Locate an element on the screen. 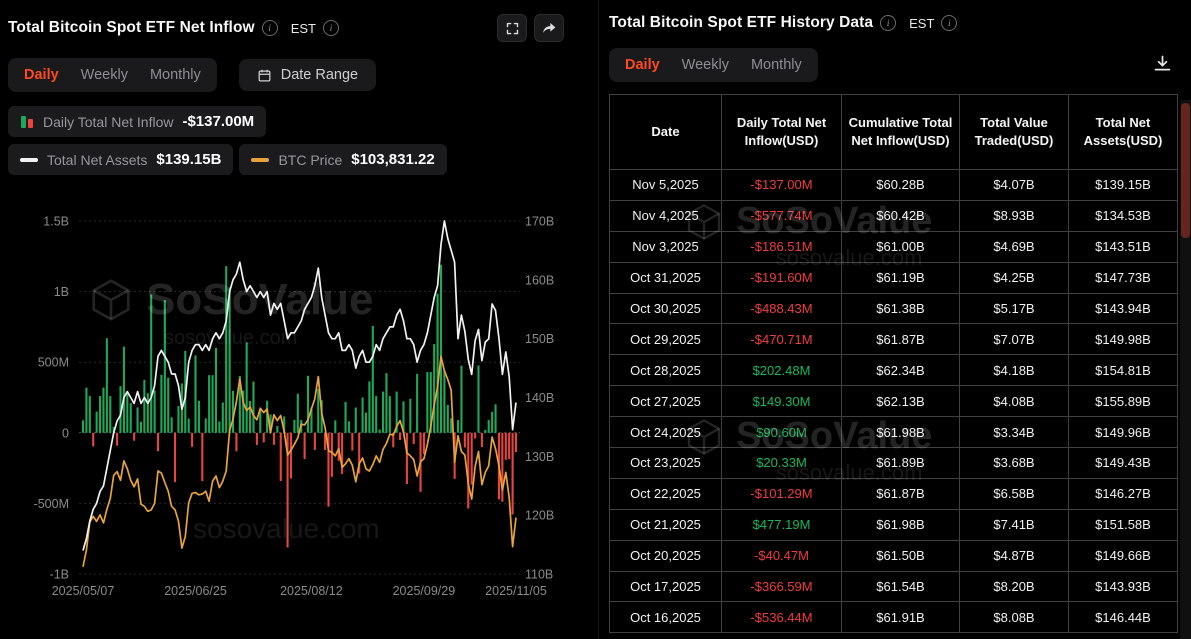  cumulative-cell: $61.38B is located at coordinates (900, 308).